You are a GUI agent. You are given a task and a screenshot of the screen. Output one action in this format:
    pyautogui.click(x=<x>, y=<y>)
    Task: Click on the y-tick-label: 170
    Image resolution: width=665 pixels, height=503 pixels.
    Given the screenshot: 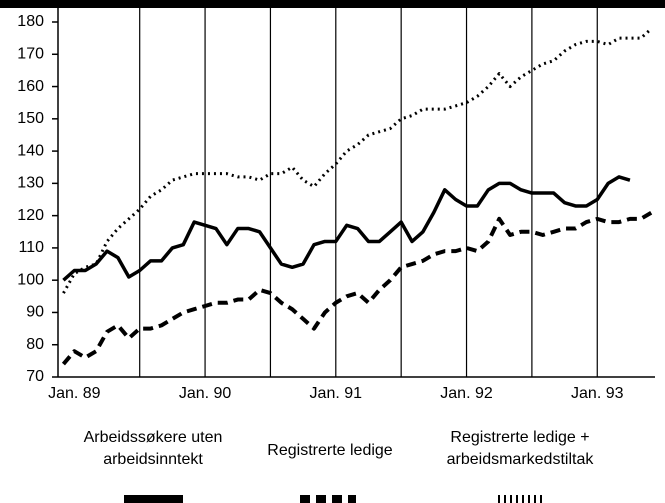 What is the action you would take?
    pyautogui.click(x=30, y=53)
    